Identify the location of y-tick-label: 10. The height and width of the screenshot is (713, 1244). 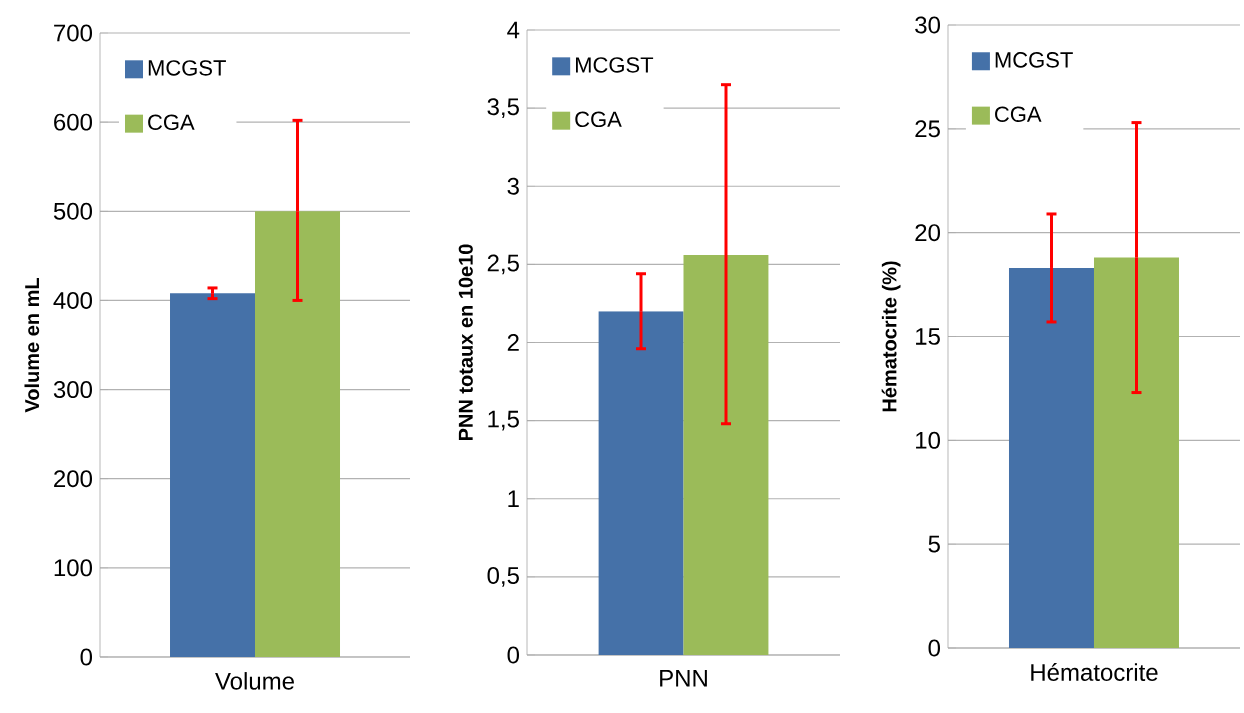
(928, 440).